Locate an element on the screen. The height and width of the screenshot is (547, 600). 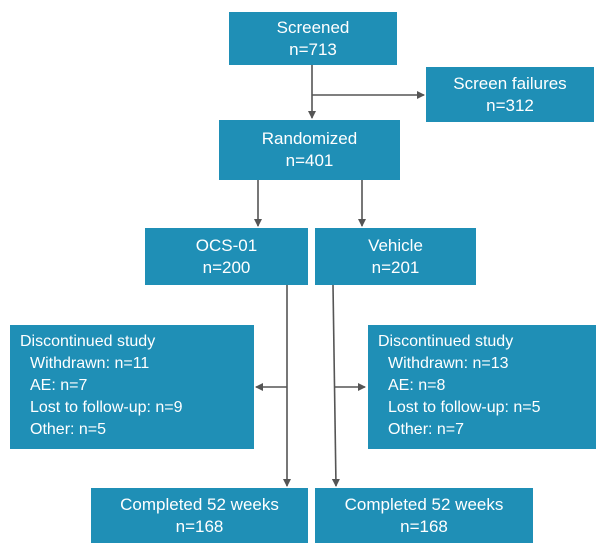
completed-left-box: Completed 52 weeks n=168 is located at coordinates (199, 515).